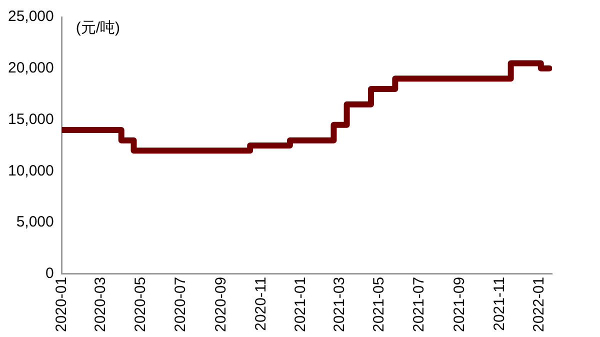 The width and height of the screenshot is (600, 337). I want to click on x-tick-label: 2021-09, so click(459, 304).